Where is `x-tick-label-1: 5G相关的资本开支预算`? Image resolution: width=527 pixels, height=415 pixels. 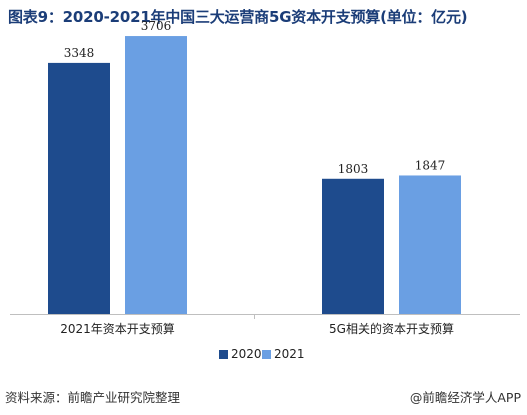
x-tick-label-1: 5G相关的资本开支预算 is located at coordinates (391, 328).